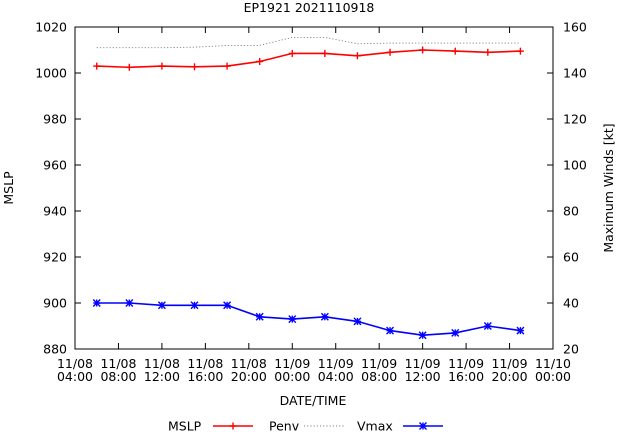 The image size is (619, 432). Describe the element at coordinates (308, 42) in the screenshot. I see `env-pressure-series-line` at that location.